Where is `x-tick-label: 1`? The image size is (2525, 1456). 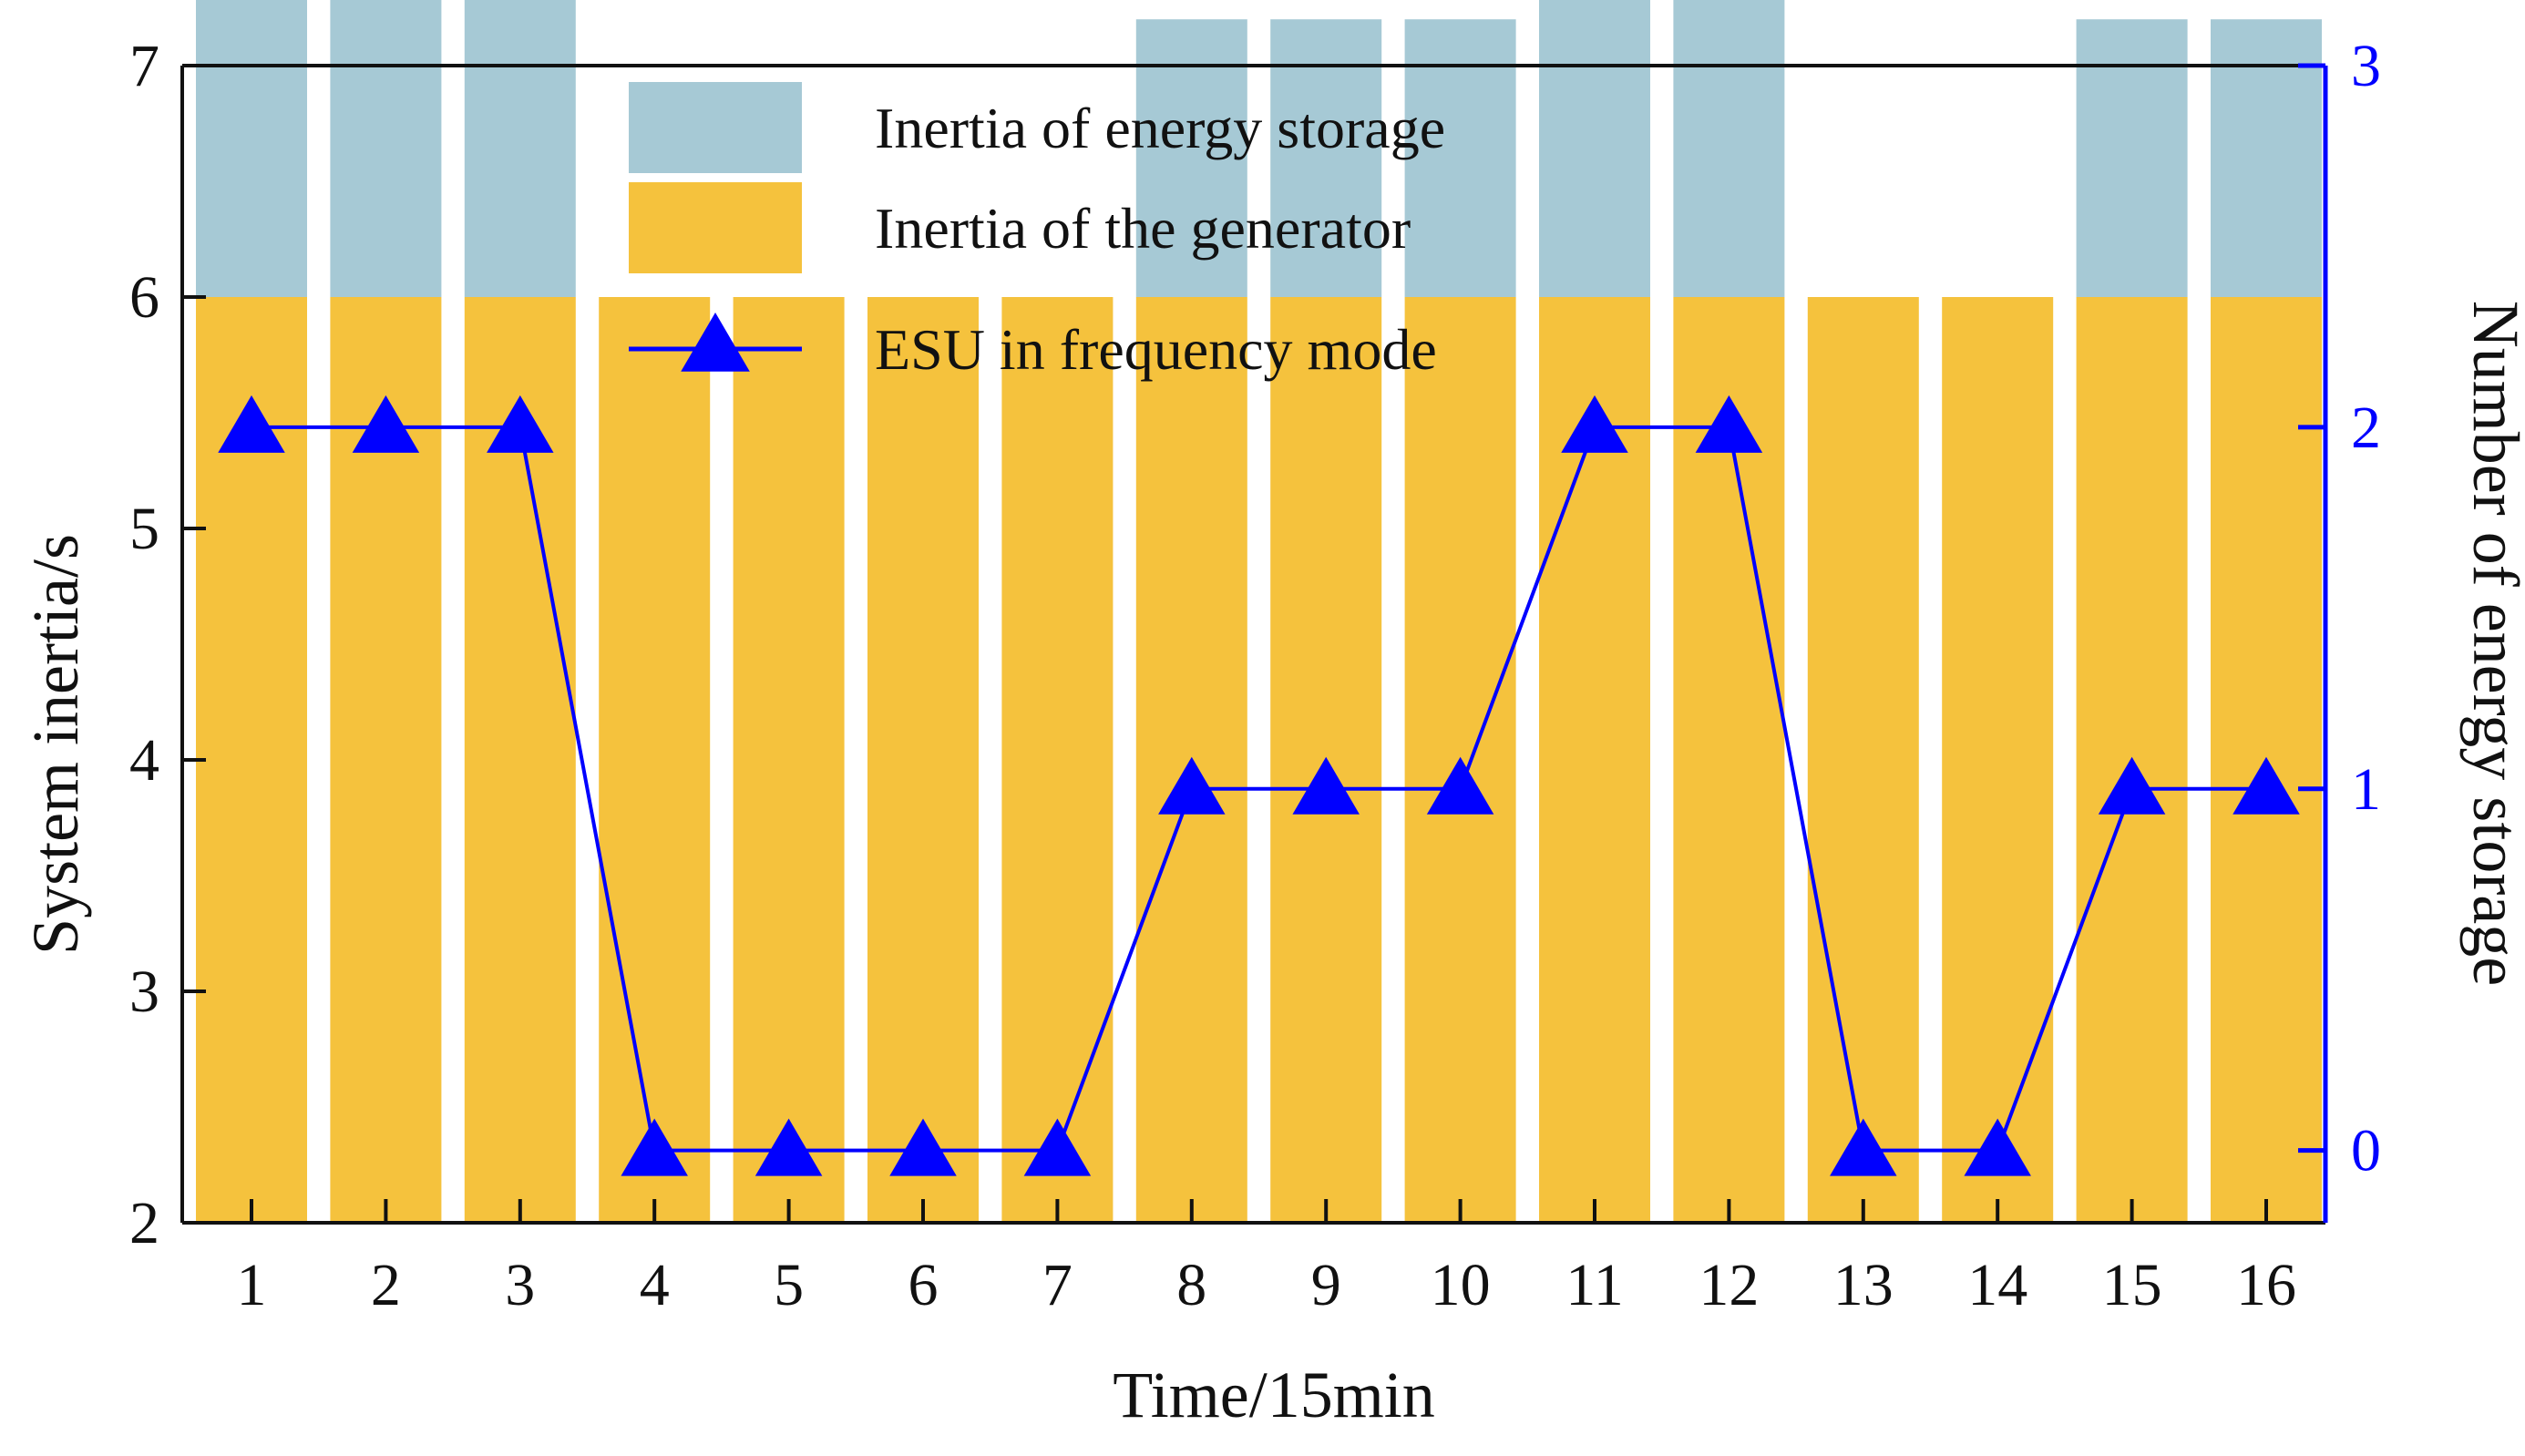
x-tick-label: 1 is located at coordinates (252, 1285).